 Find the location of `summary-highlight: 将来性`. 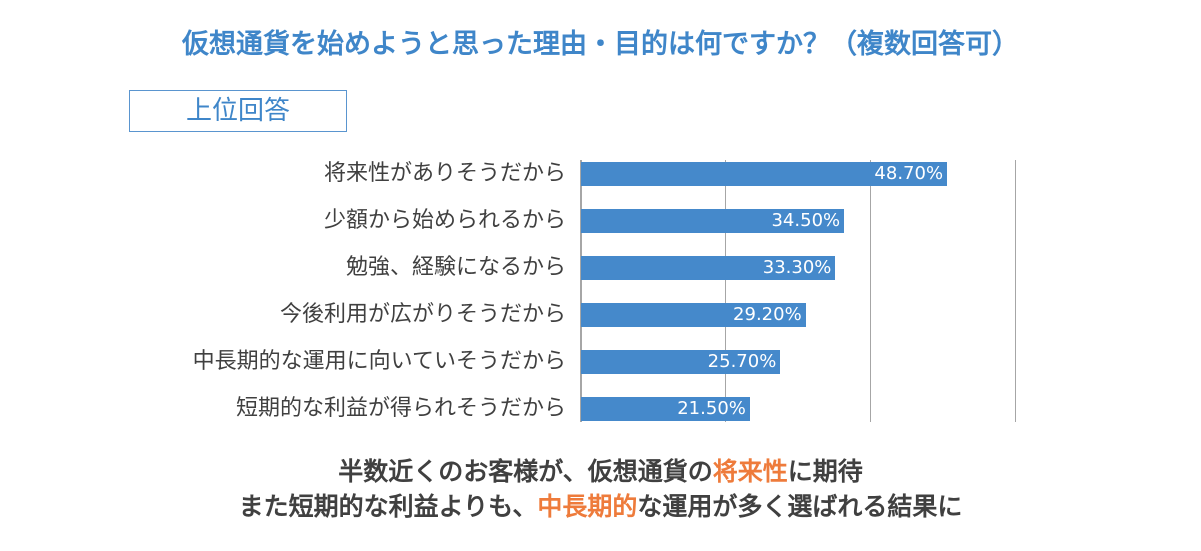

summary-highlight: 将来性 is located at coordinates (750, 471).